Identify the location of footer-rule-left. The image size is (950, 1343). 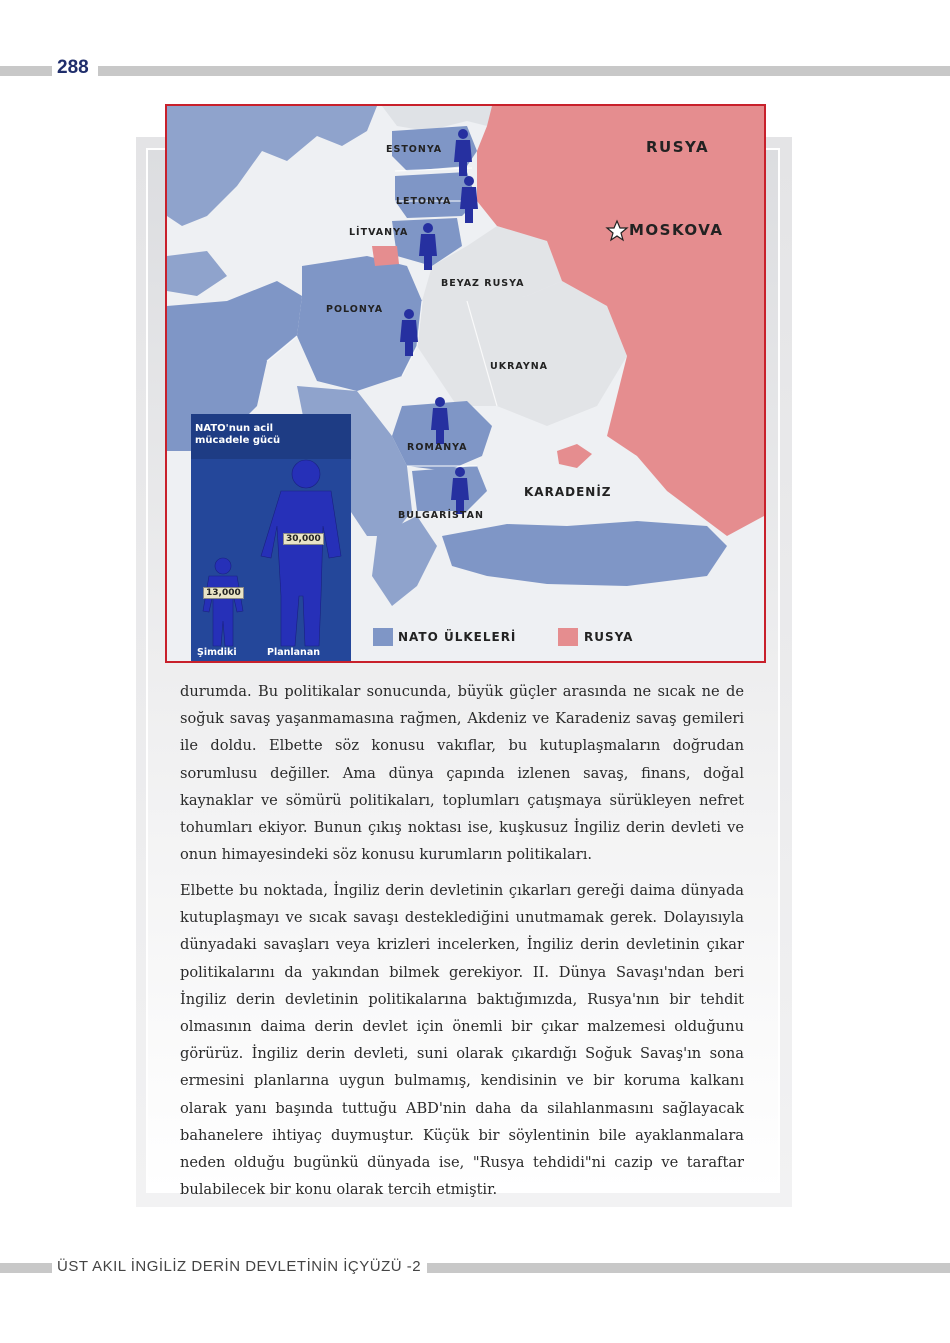
(26, 1268).